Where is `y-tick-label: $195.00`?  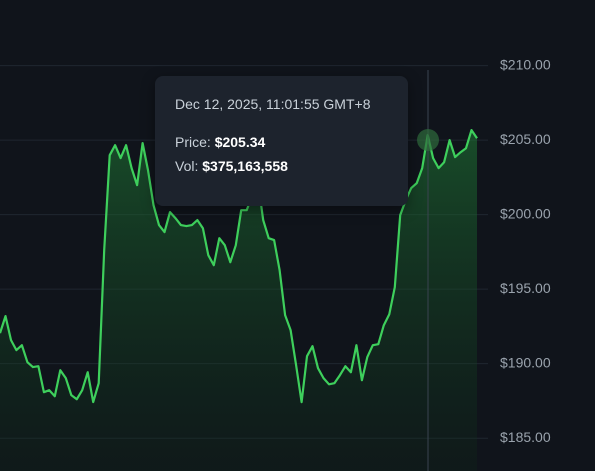 y-tick-label: $195.00 is located at coordinates (525, 288).